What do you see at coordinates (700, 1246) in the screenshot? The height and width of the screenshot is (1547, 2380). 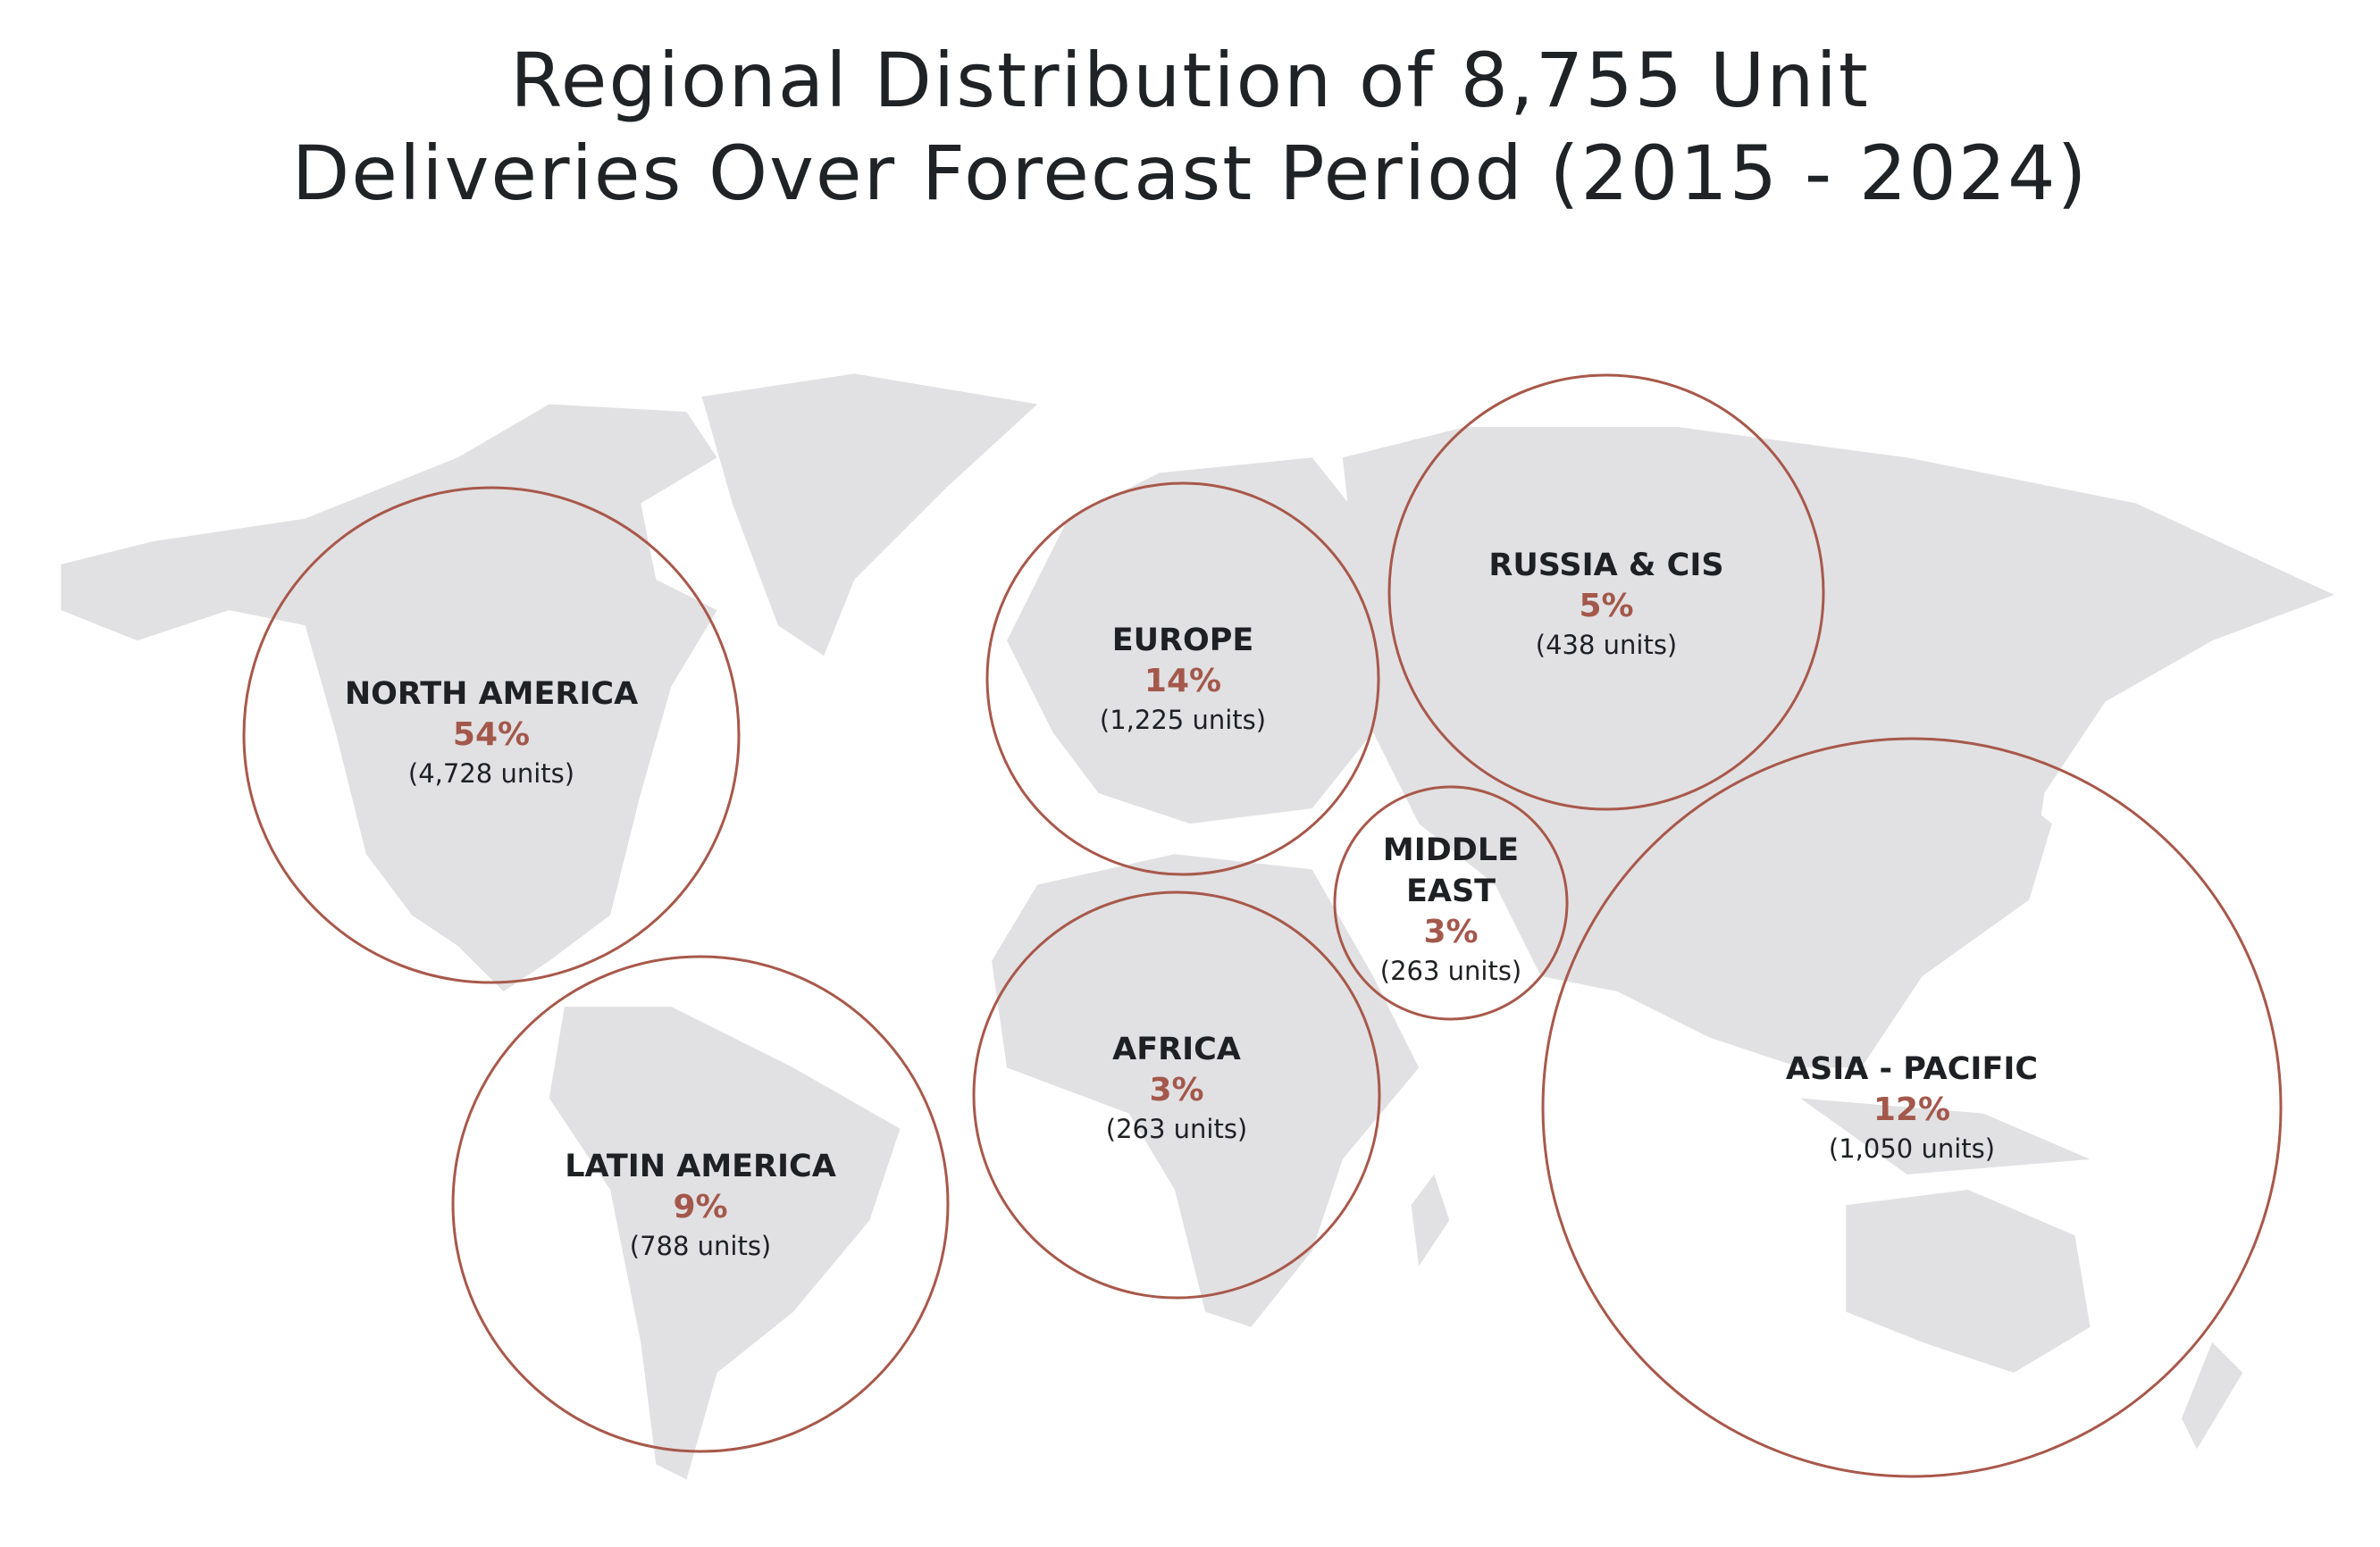 I see `region-units: (788 units)` at bounding box center [700, 1246].